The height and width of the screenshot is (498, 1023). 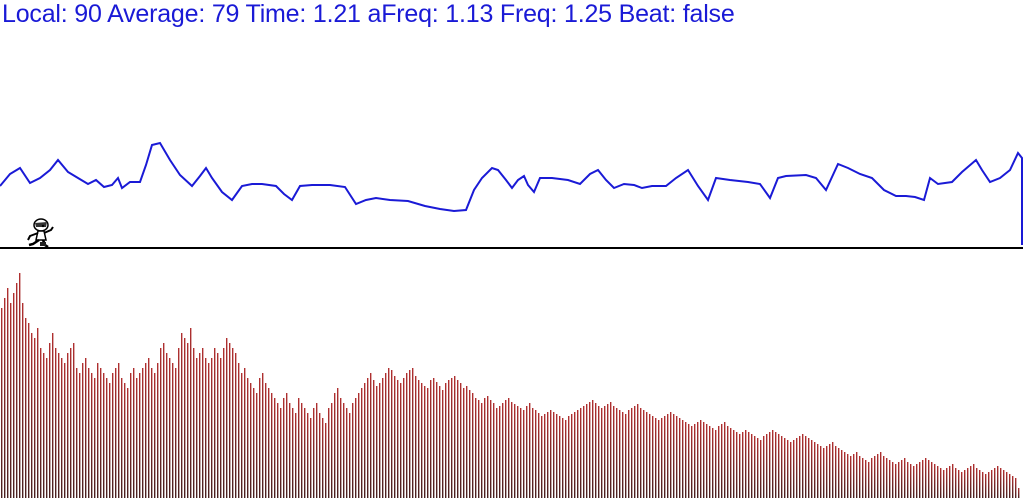 I want to click on local-label: Local:, so click(x=35, y=14).